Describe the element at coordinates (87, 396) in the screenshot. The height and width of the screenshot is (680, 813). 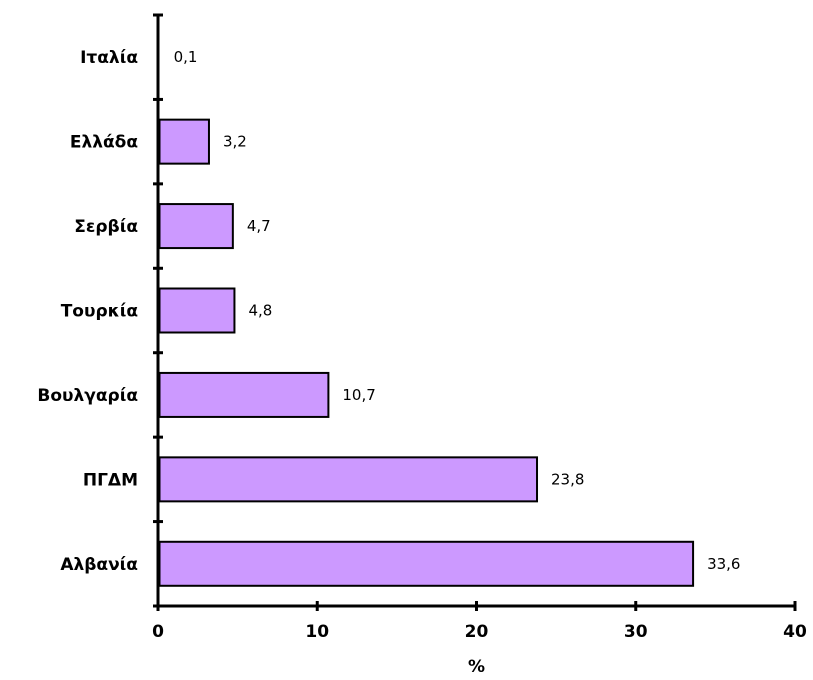
I see `category-label: Βουλγαρία` at that location.